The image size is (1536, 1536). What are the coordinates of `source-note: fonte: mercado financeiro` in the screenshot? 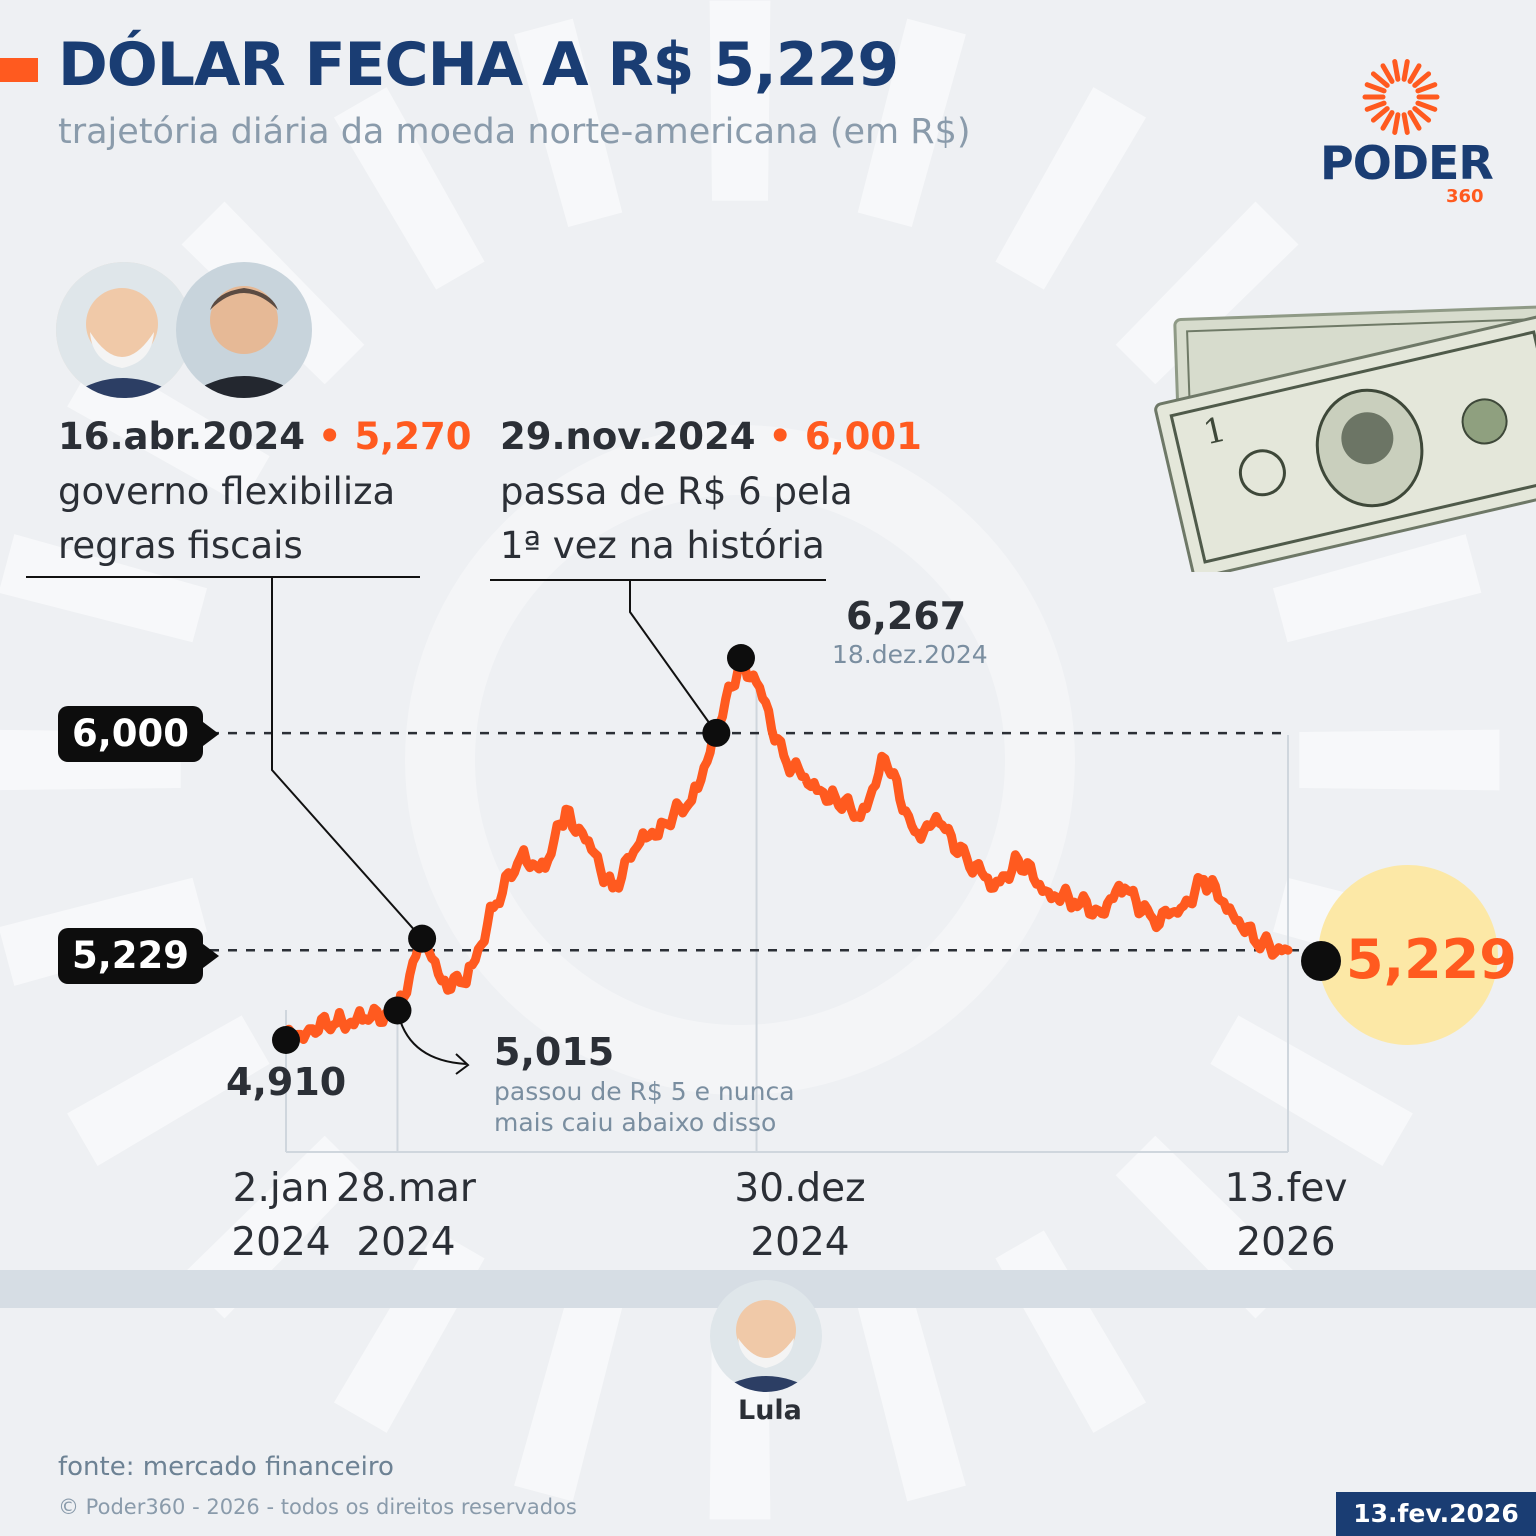 It's located at (226, 1467).